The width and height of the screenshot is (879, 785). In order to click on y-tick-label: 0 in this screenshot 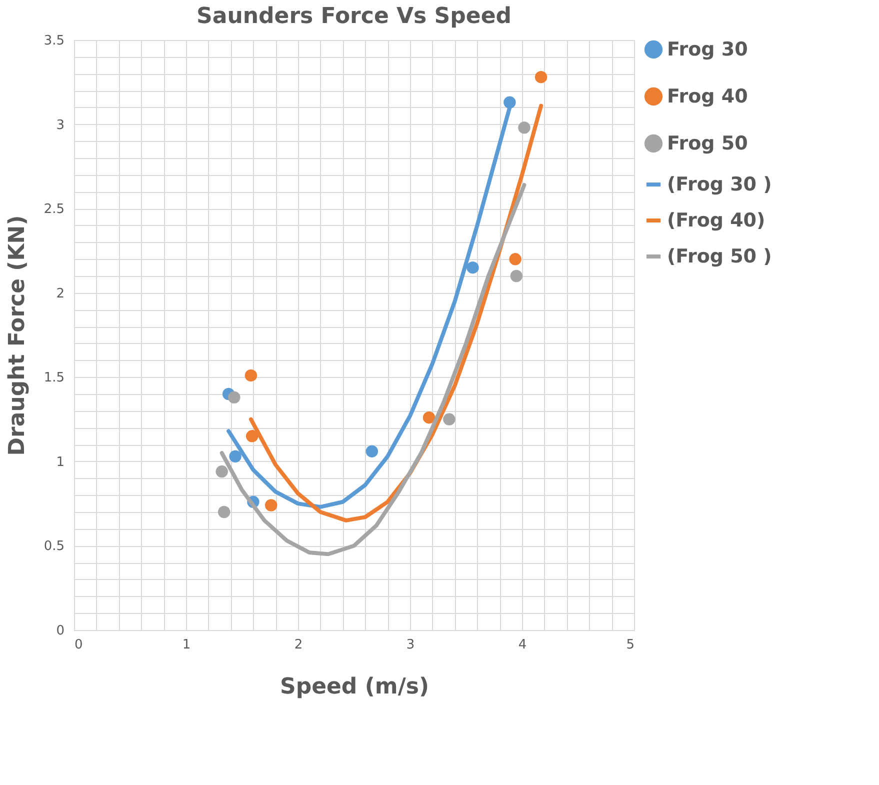, I will do `click(60, 631)`.